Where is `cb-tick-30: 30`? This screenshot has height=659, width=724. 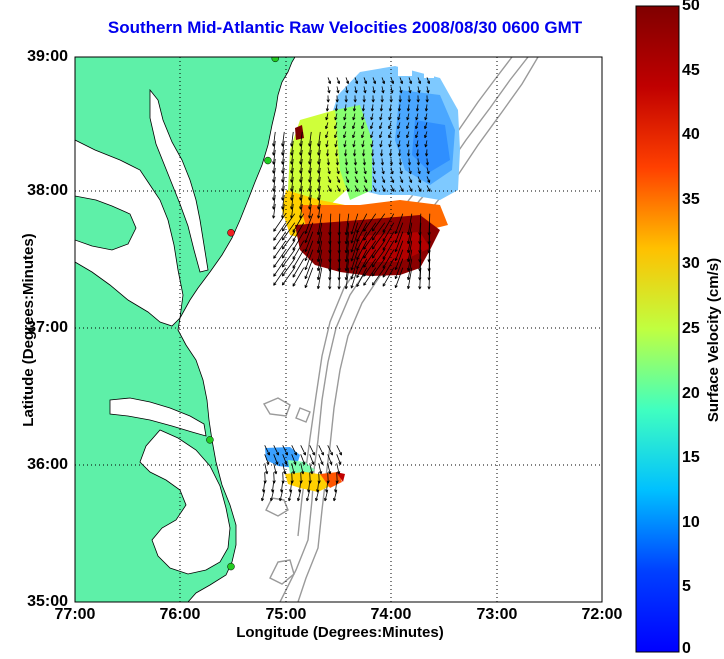 cb-tick-30: 30 is located at coordinates (691, 263).